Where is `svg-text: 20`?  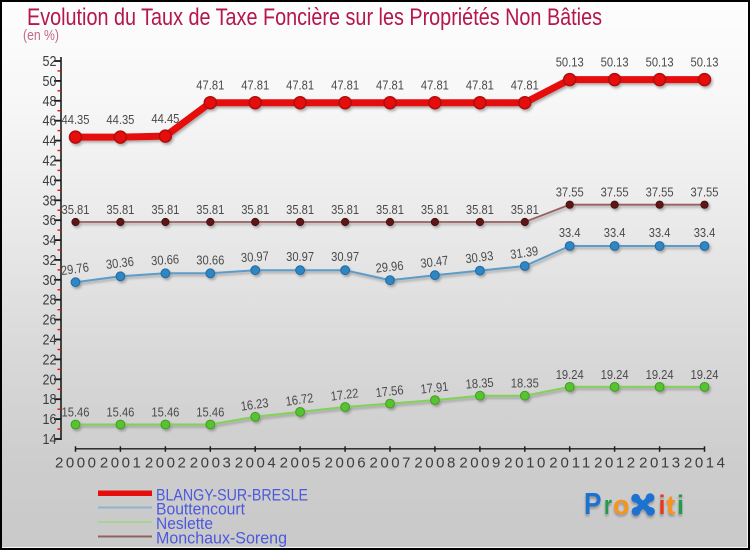 svg-text: 20 is located at coordinates (50, 380).